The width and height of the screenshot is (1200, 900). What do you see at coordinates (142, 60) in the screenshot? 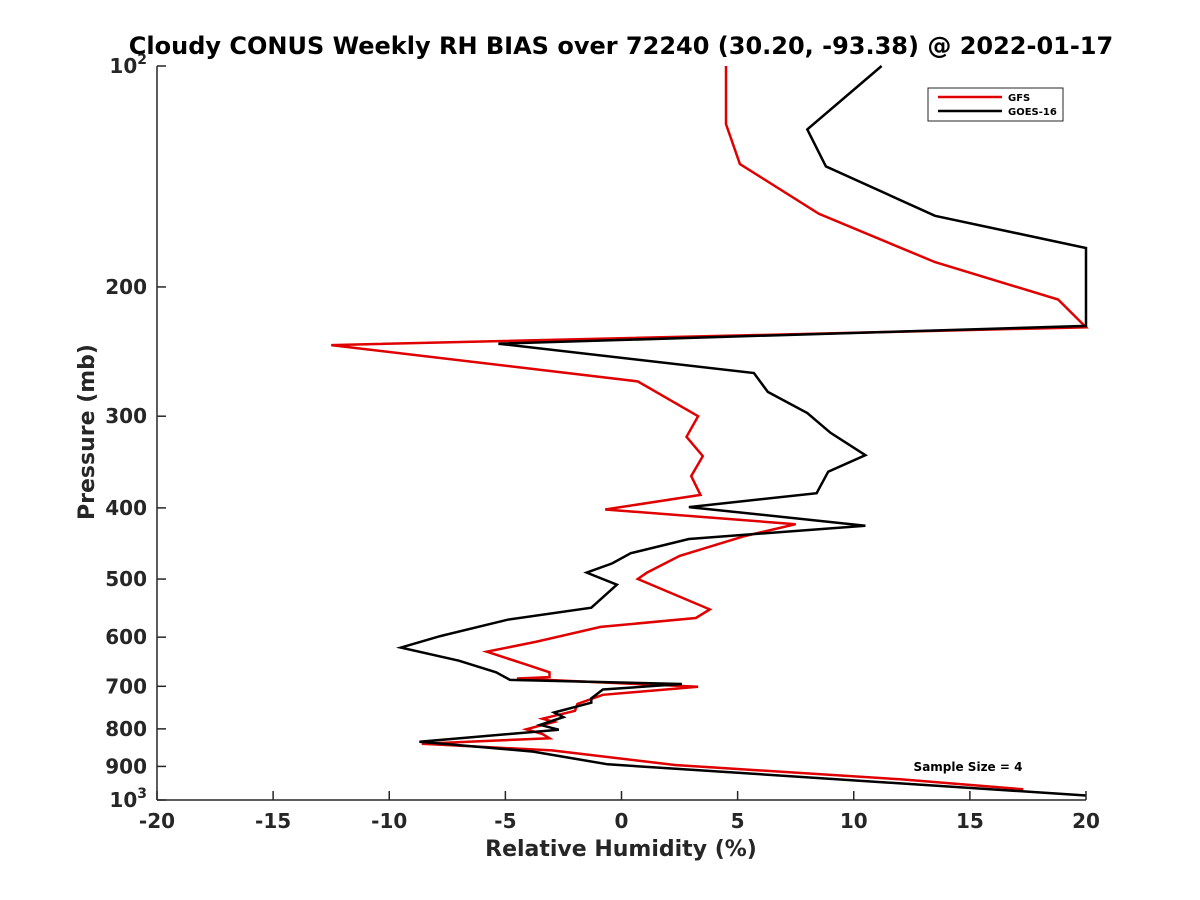
I see `y-tick-label-exponent: 2` at bounding box center [142, 60].